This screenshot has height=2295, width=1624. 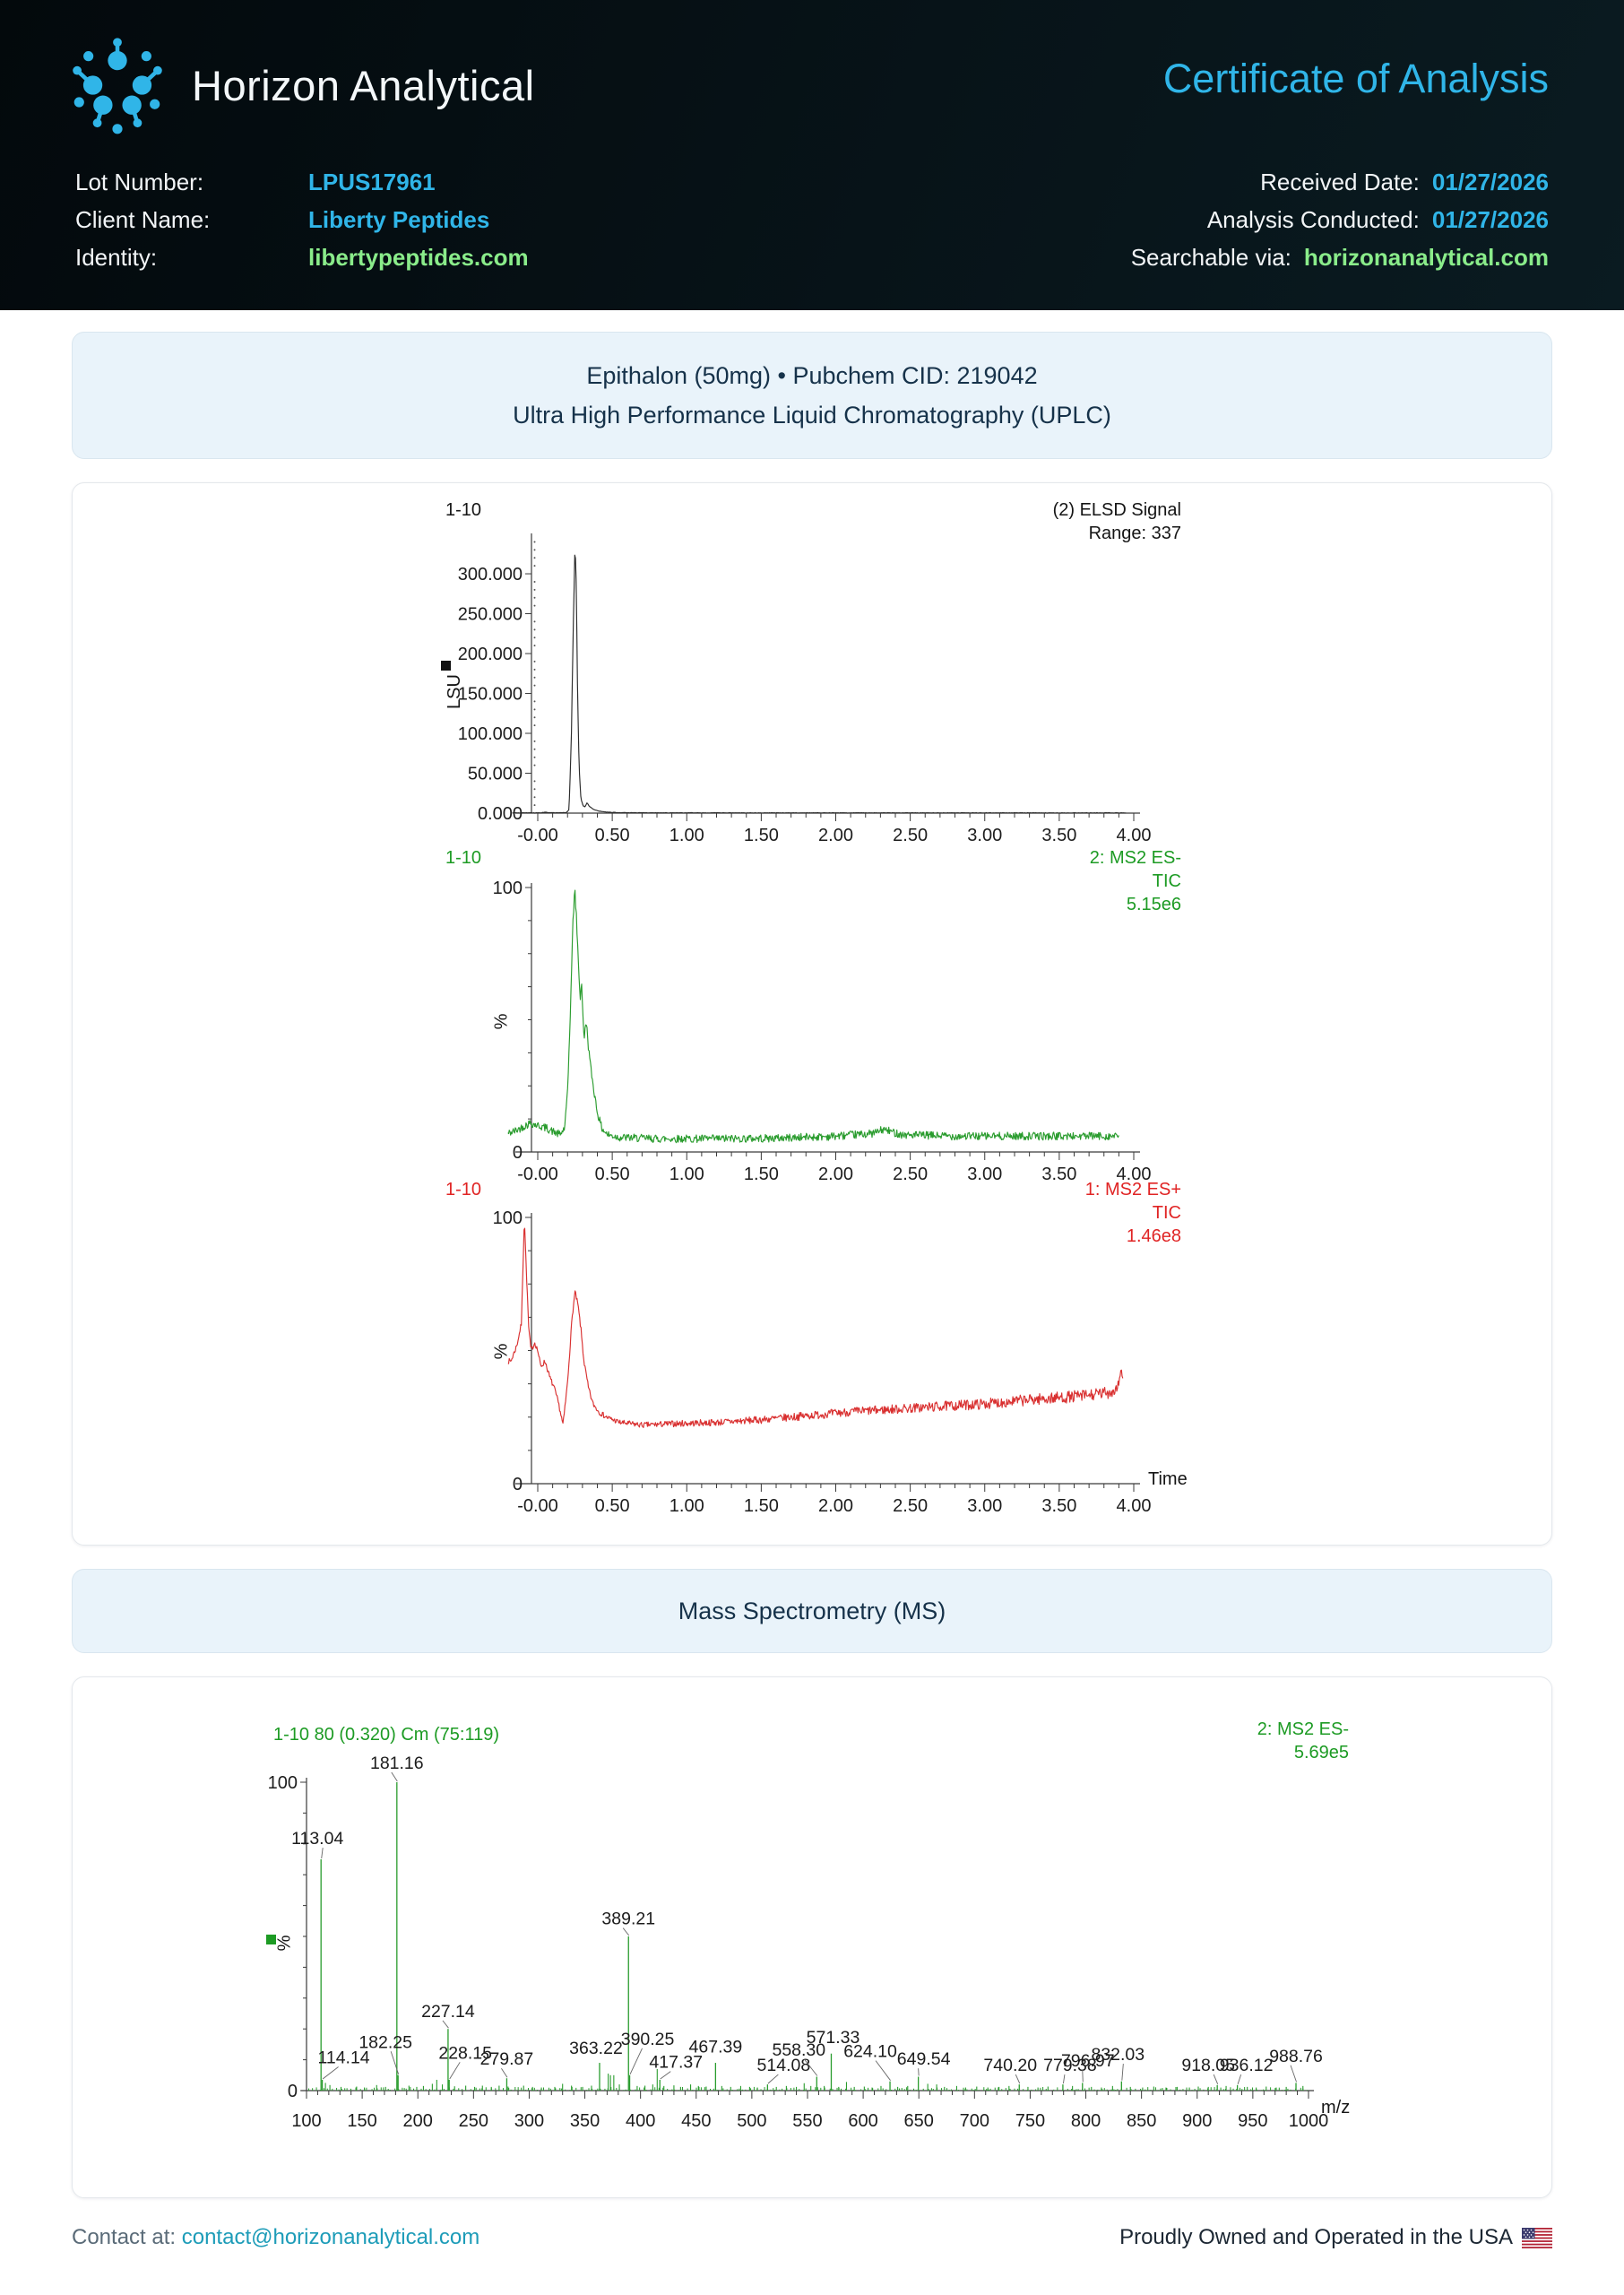 What do you see at coordinates (1086, 2121) in the screenshot?
I see `svg-text: 800` at bounding box center [1086, 2121].